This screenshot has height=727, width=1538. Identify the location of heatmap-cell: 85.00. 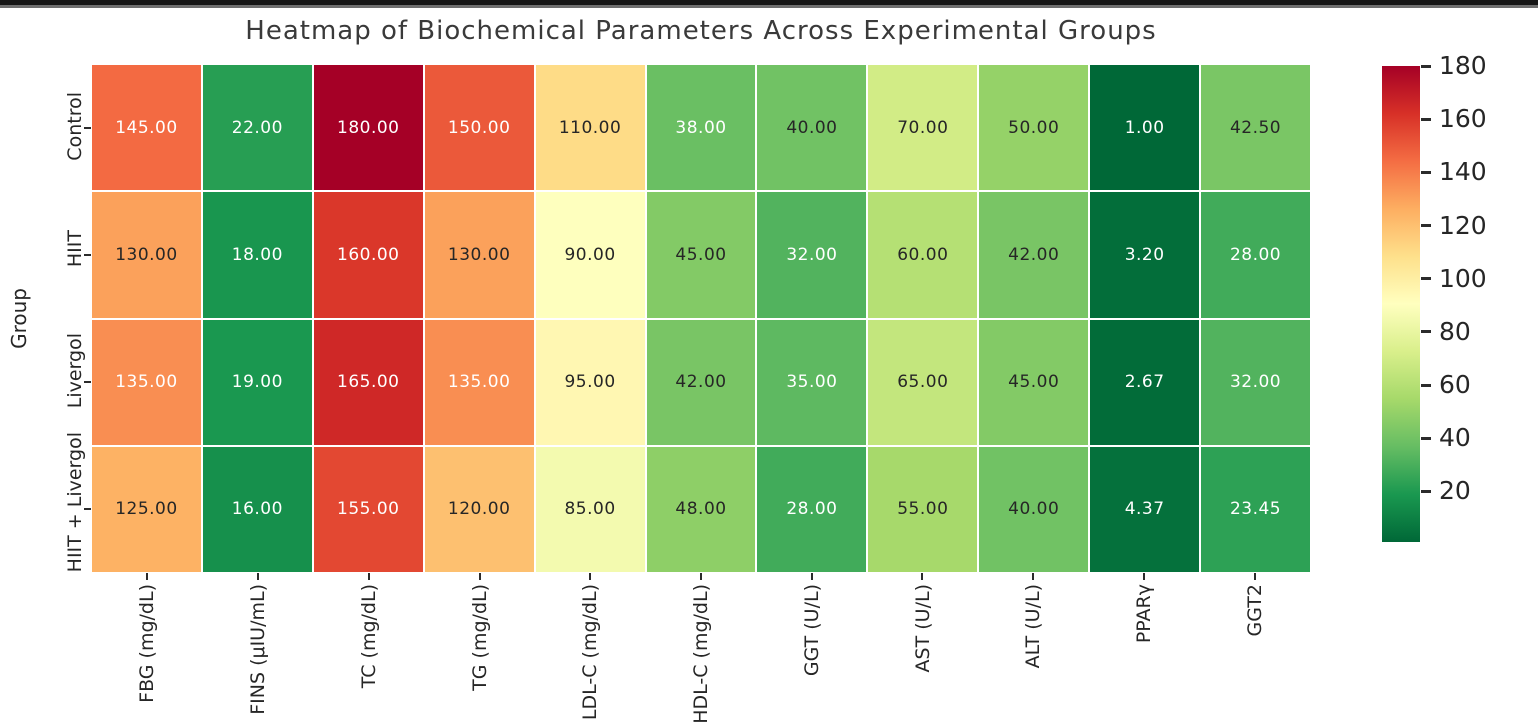
(590, 509).